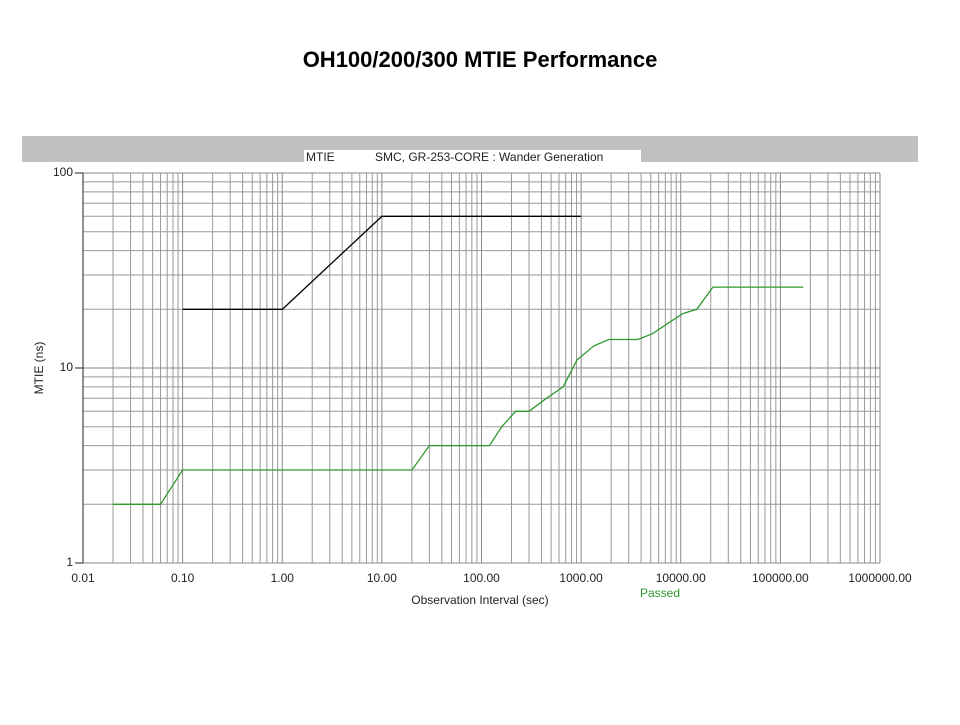 The image size is (960, 725). Describe the element at coordinates (183, 578) in the screenshot. I see `x-tick-label: 0.10` at that location.